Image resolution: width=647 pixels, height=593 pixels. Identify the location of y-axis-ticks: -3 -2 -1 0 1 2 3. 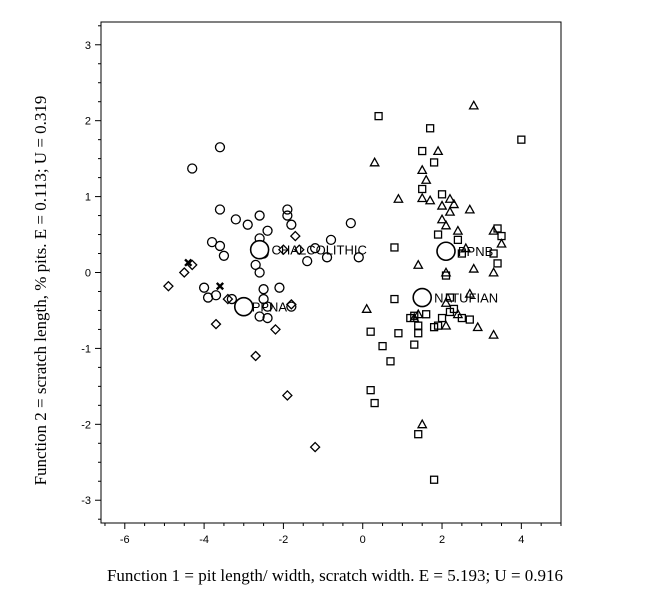
(91, 272).